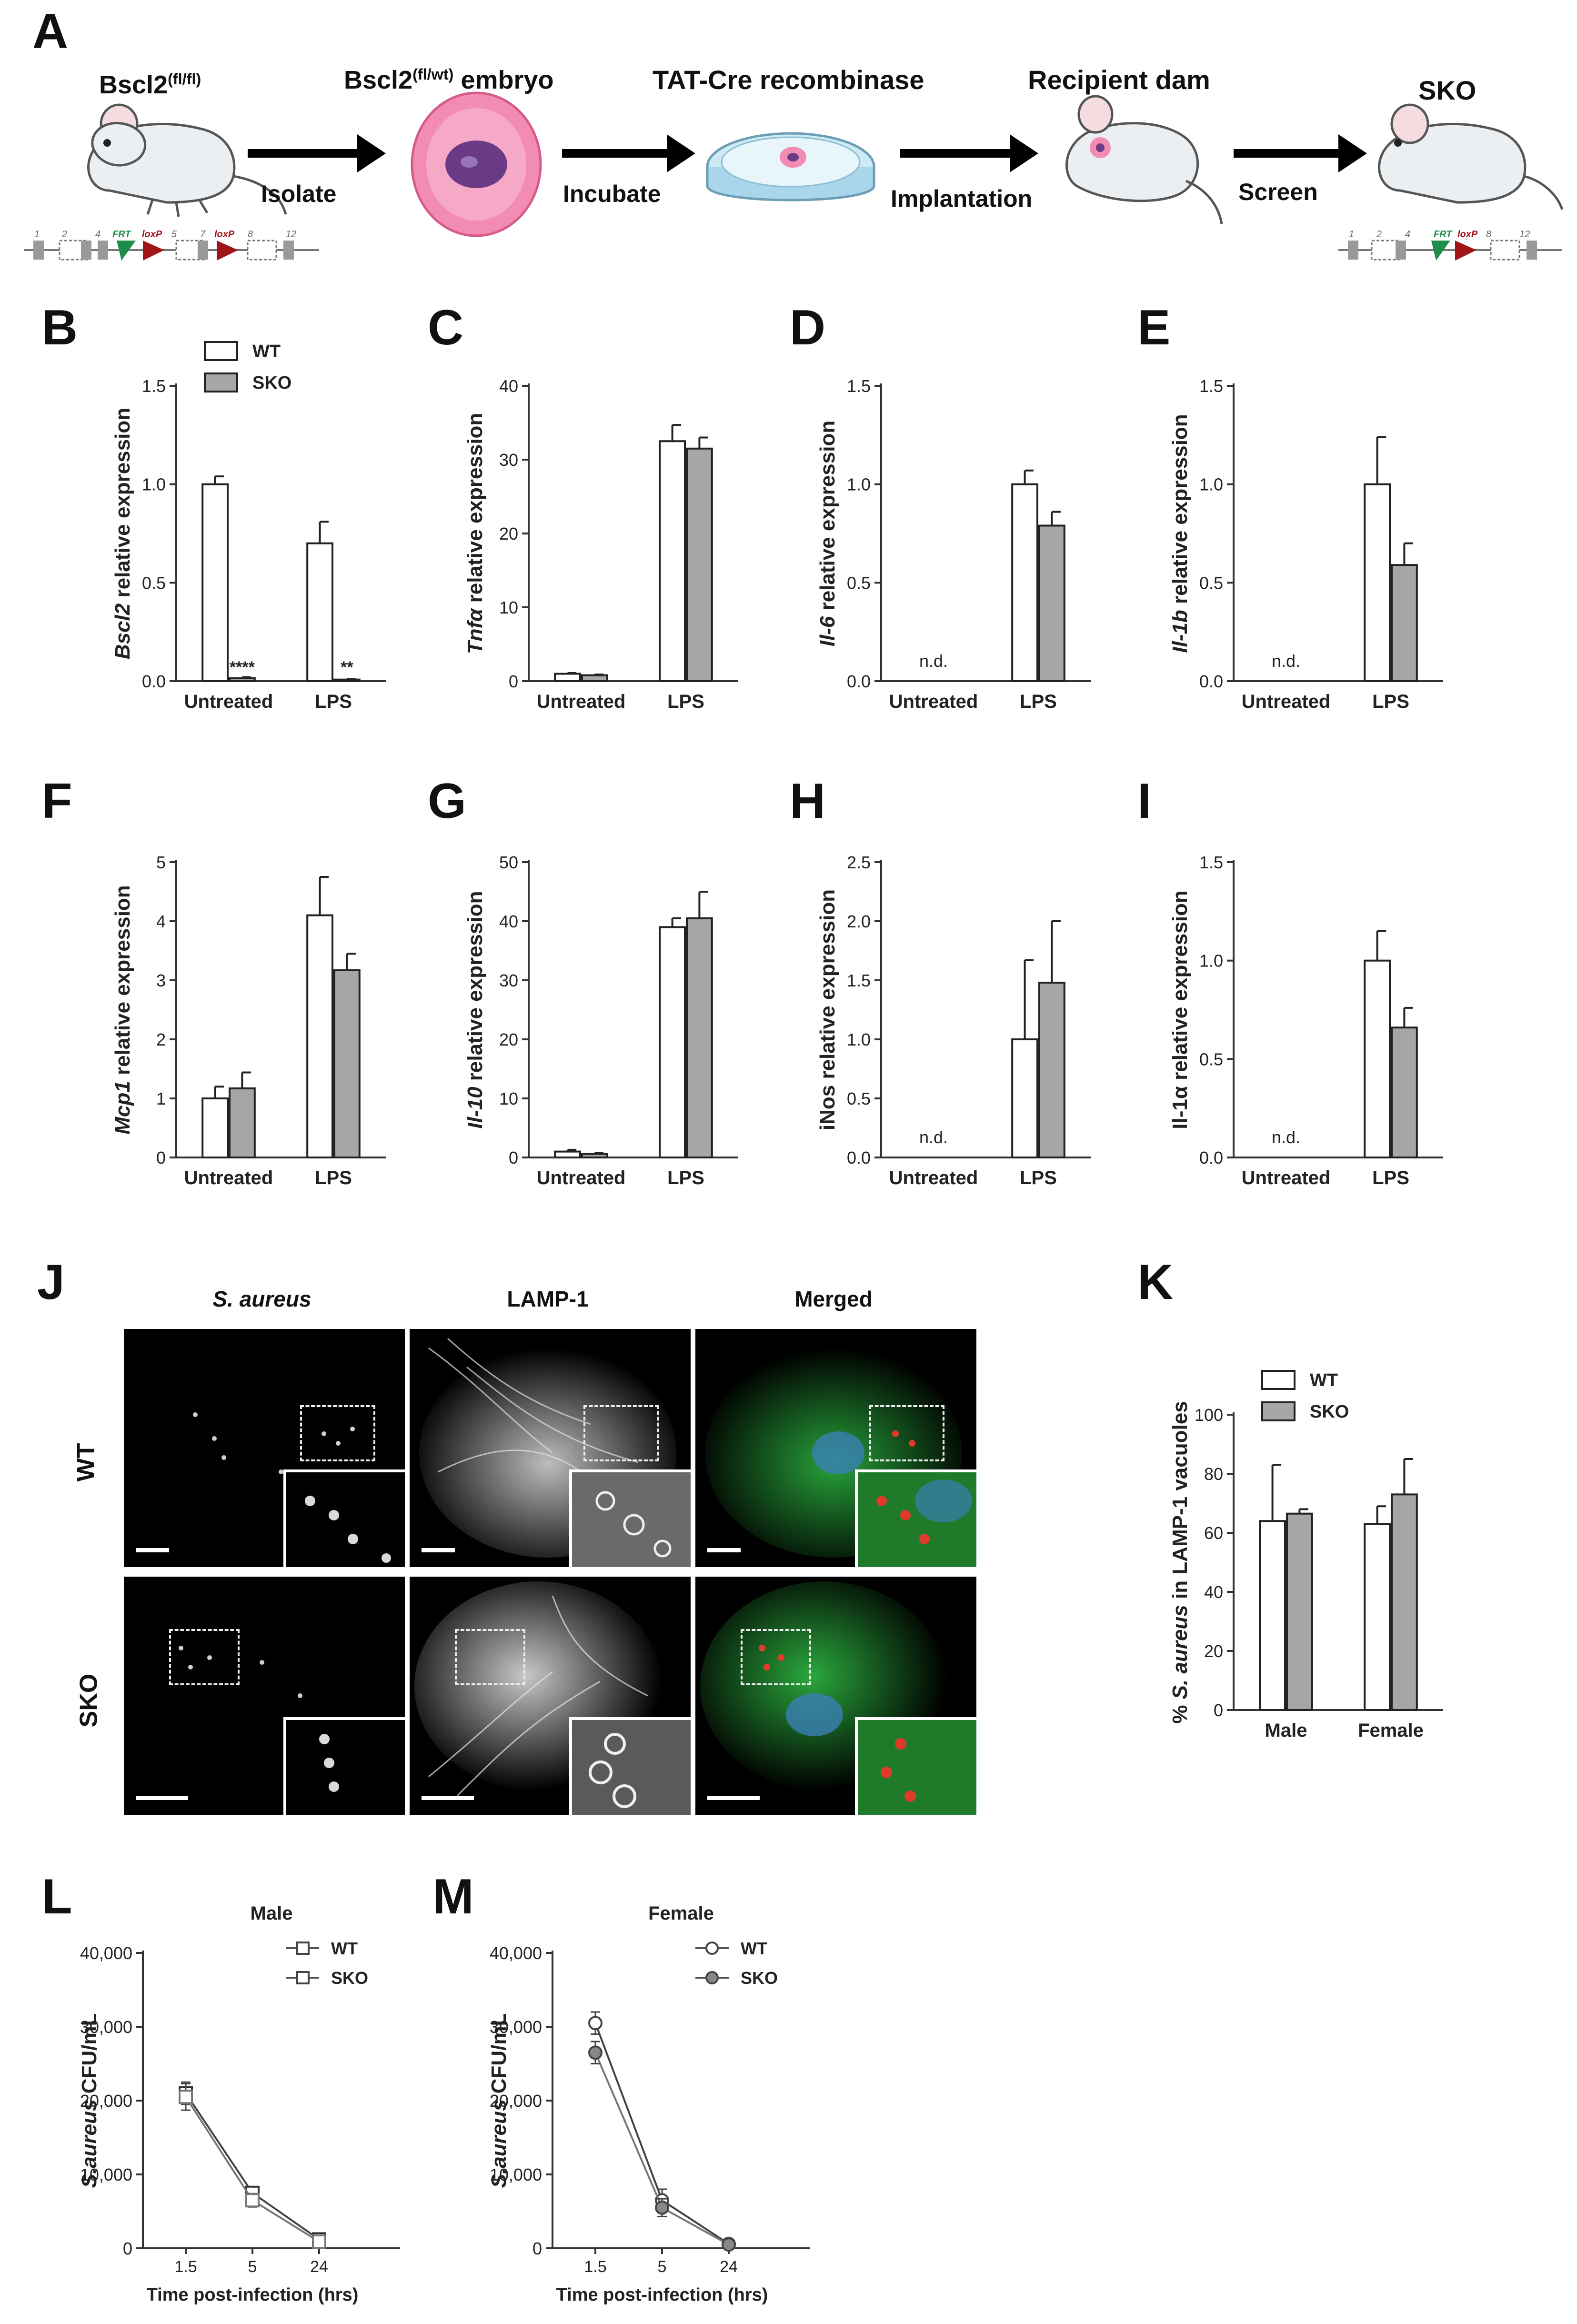 The height and width of the screenshot is (2324, 1577). I want to click on point-wt, so click(595, 2023).